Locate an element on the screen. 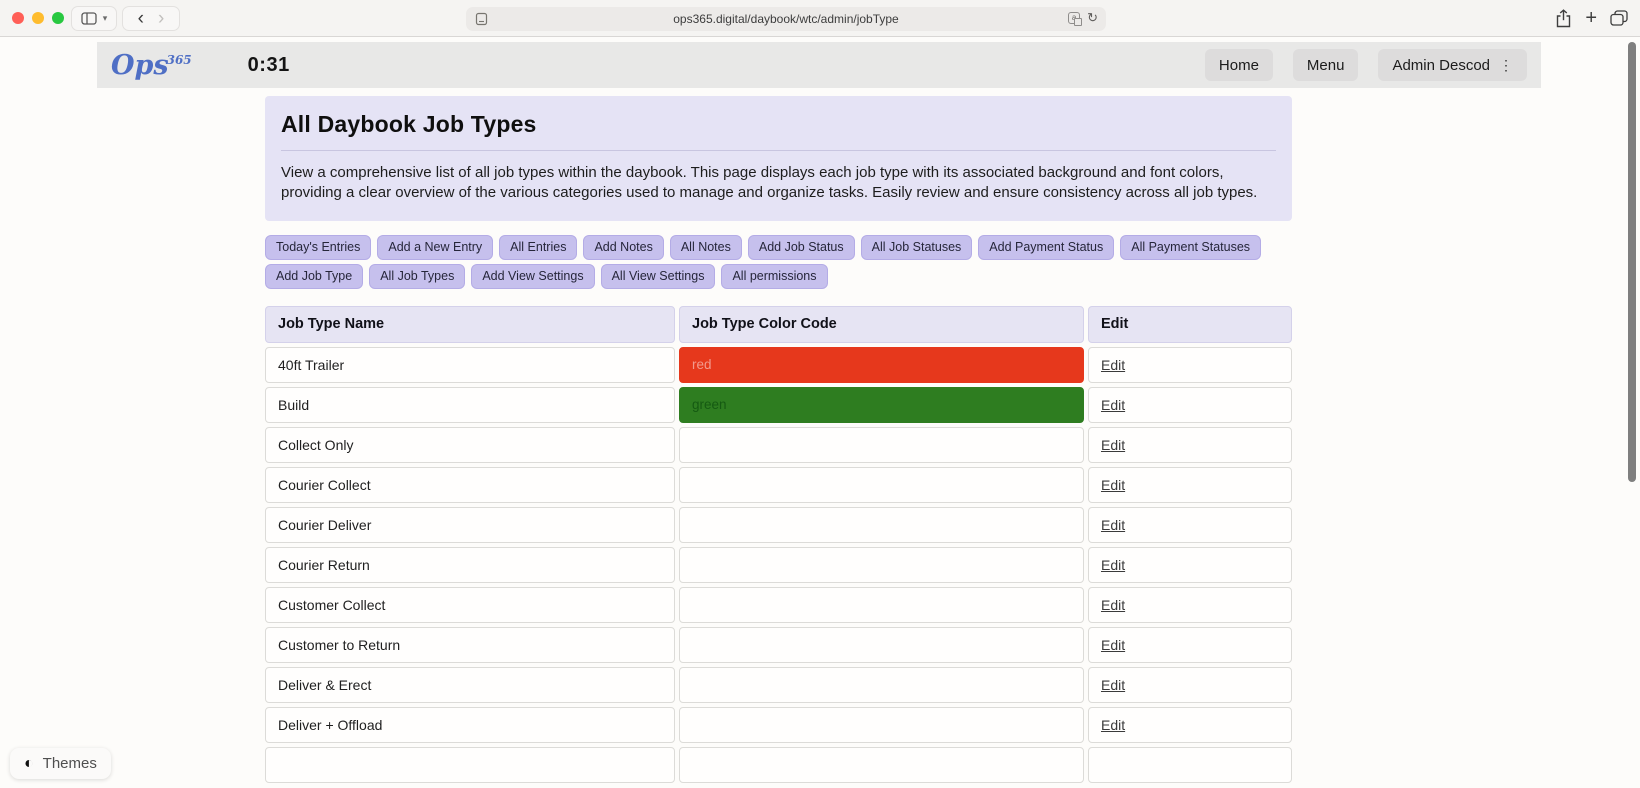 The width and height of the screenshot is (1640, 788). column-header-color-code: Job Type Color Code is located at coordinates (881, 324).